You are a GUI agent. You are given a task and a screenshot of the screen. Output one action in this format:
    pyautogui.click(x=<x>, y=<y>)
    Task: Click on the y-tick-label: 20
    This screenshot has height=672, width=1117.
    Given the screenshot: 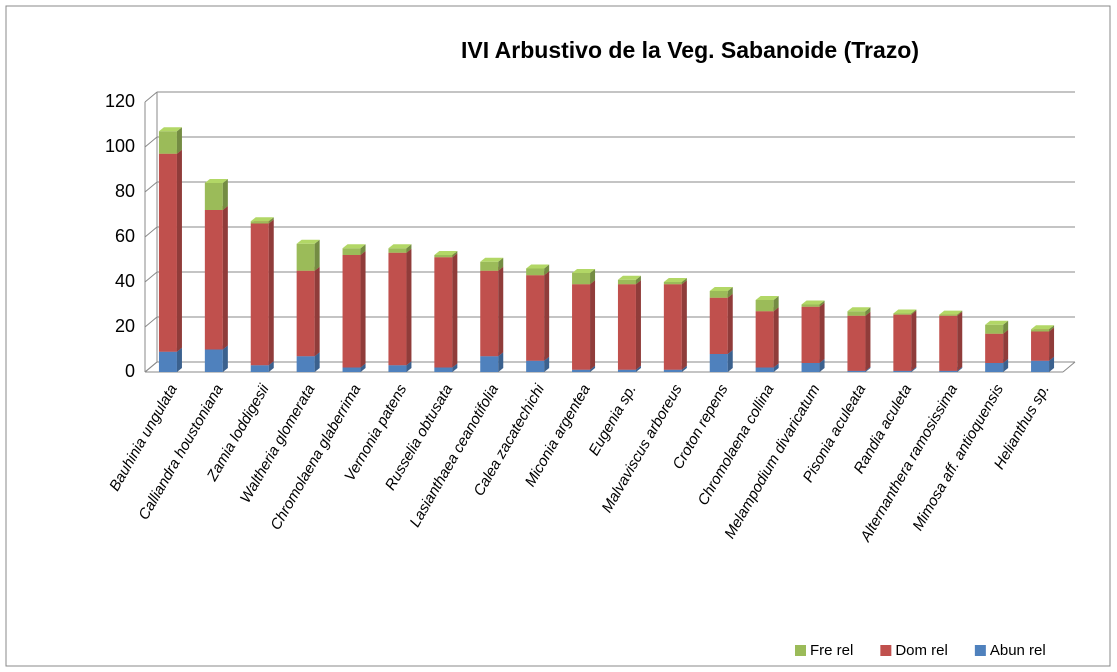 What is the action you would take?
    pyautogui.click(x=125, y=326)
    